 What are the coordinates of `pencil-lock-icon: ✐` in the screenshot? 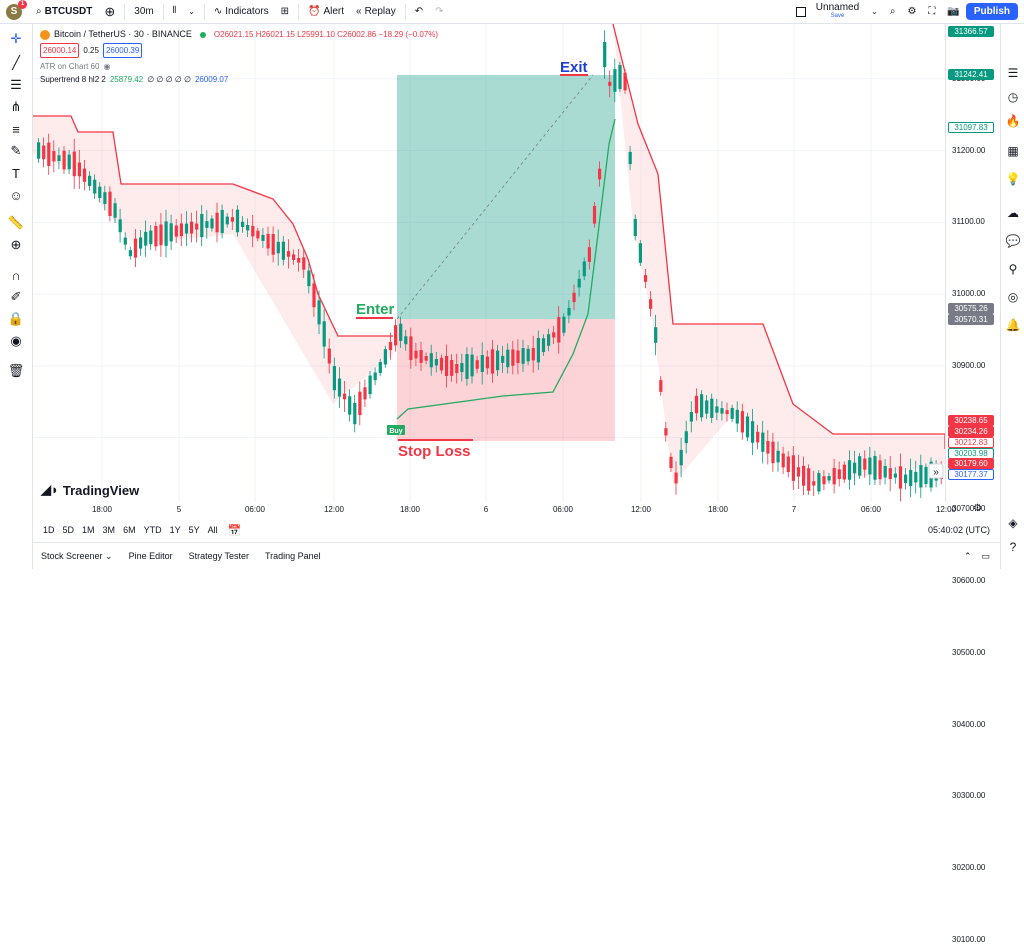 It's located at (16, 296).